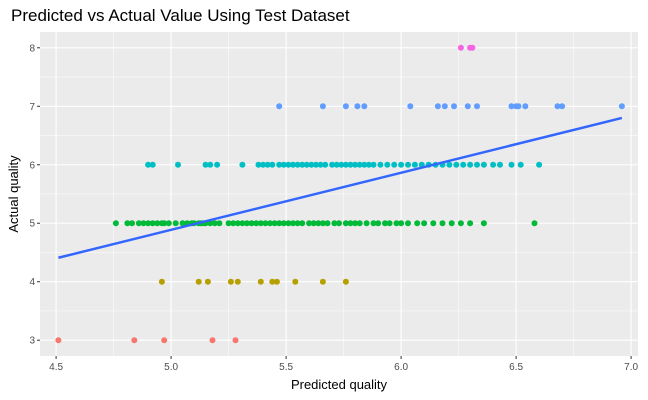 The image size is (648, 400). Describe the element at coordinates (56, 367) in the screenshot. I see `x-tick-label: 4.5` at that location.